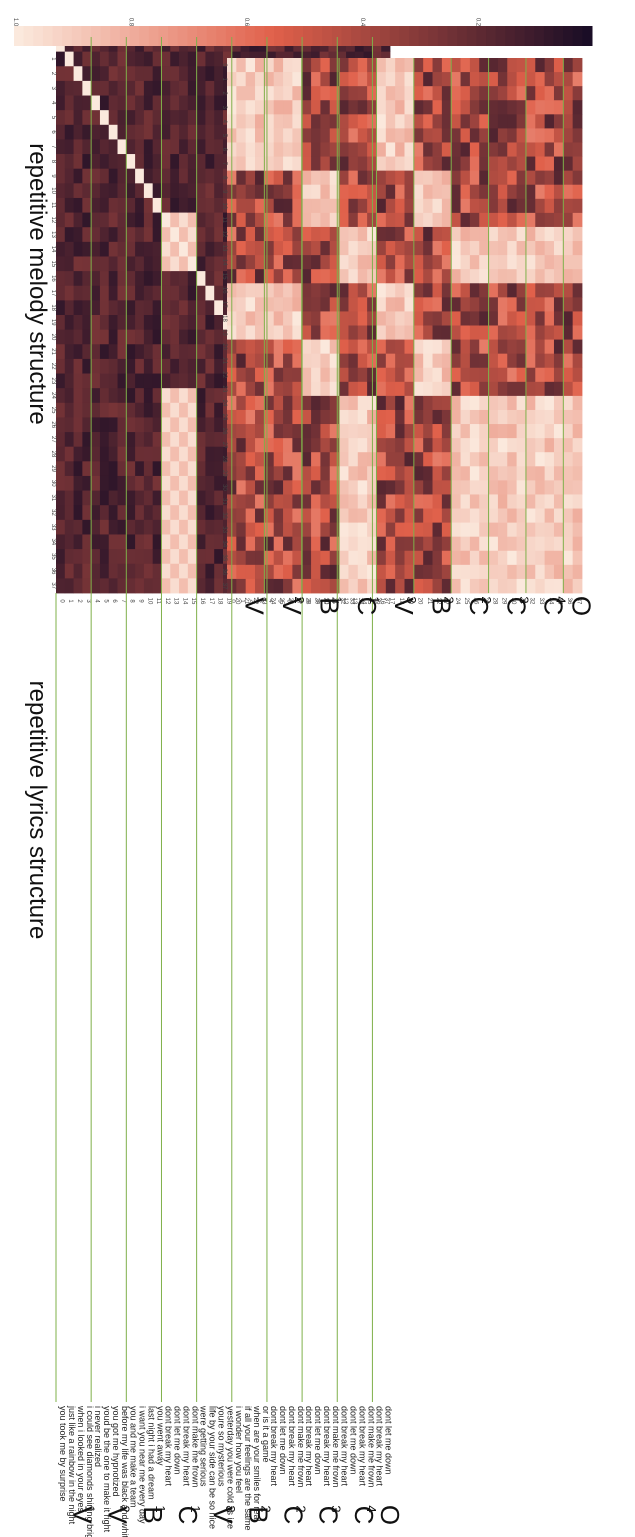 The image size is (635, 1537). Describe the element at coordinates (188, 1515) in the screenshot. I see `section-label: C` at that location.